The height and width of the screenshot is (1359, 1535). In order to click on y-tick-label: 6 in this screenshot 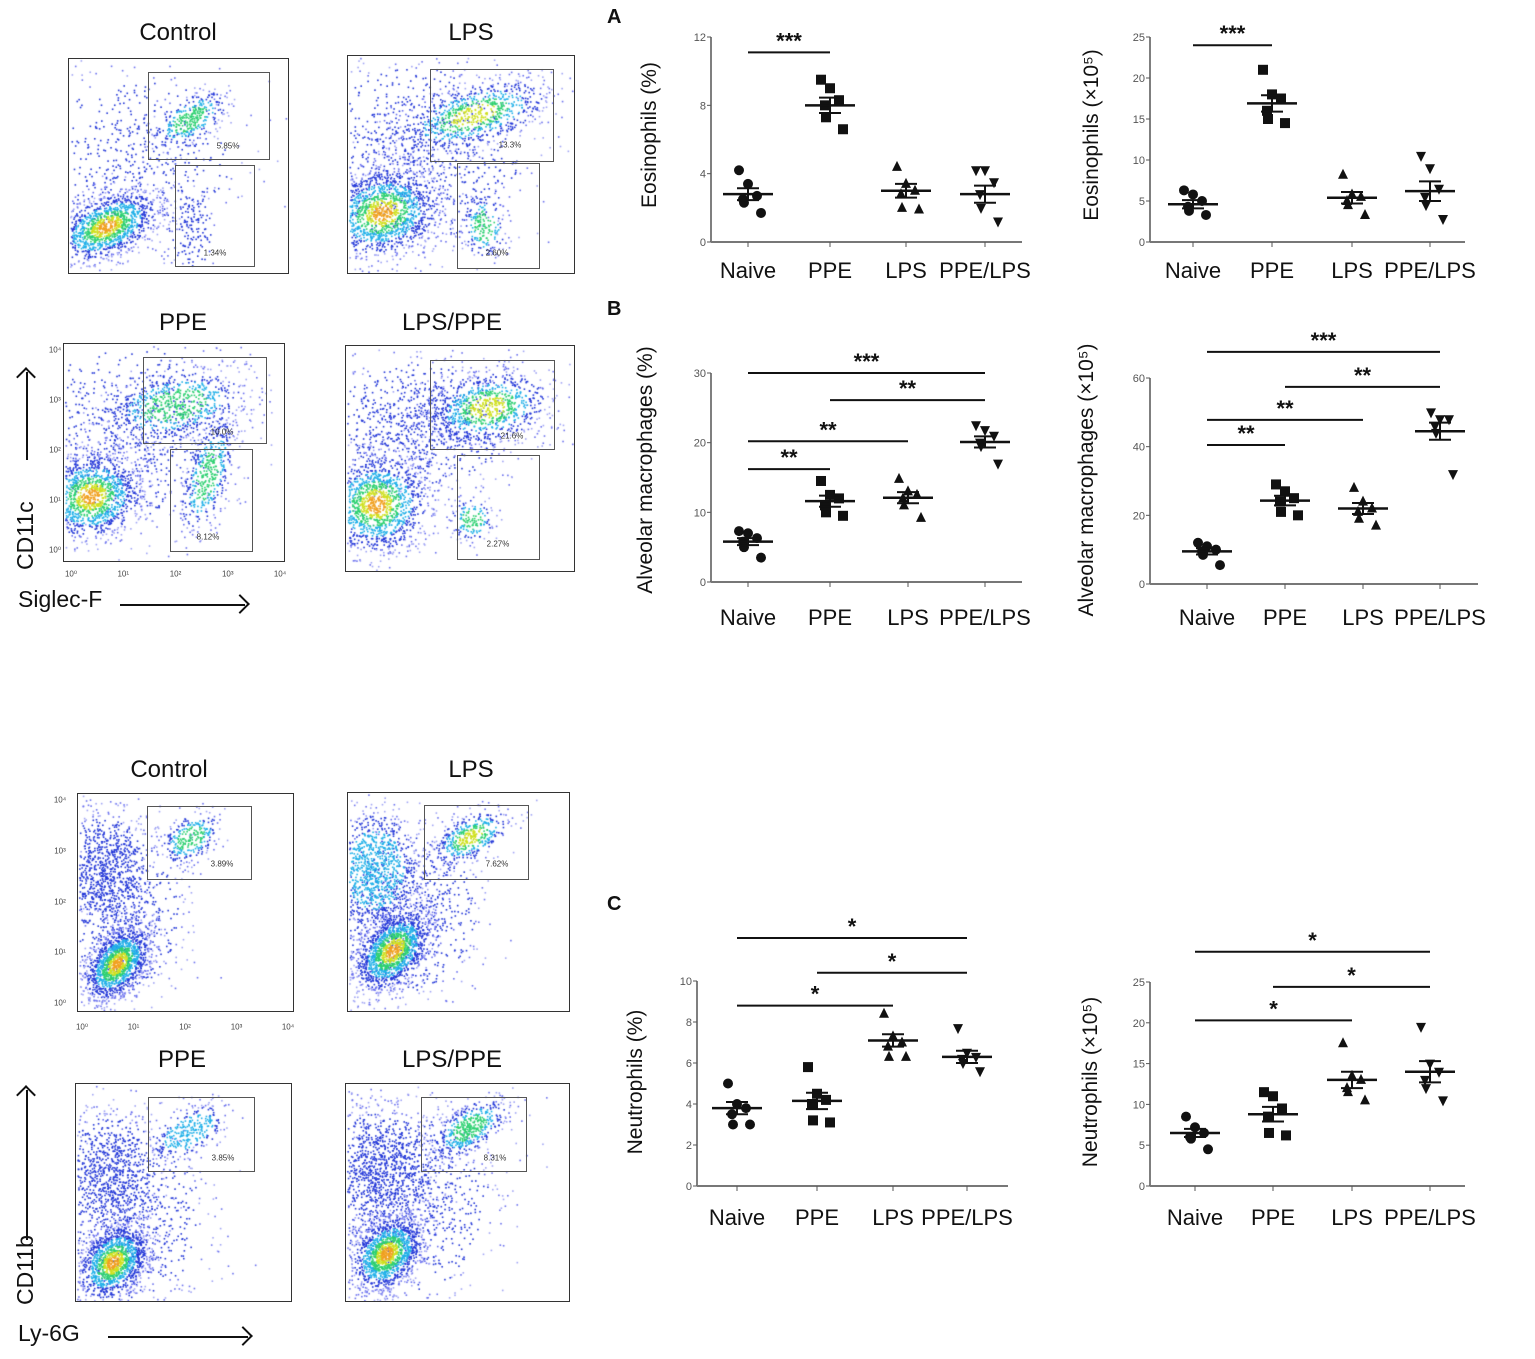, I will do `click(689, 1064)`.